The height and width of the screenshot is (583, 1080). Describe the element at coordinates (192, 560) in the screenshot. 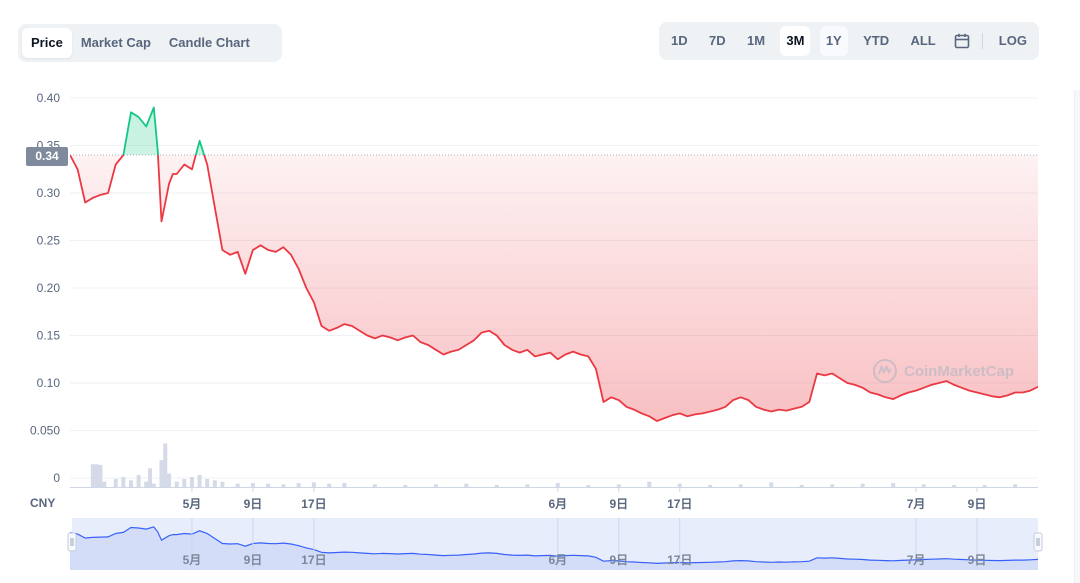

I see `navigator-tick-label: 5月` at that location.